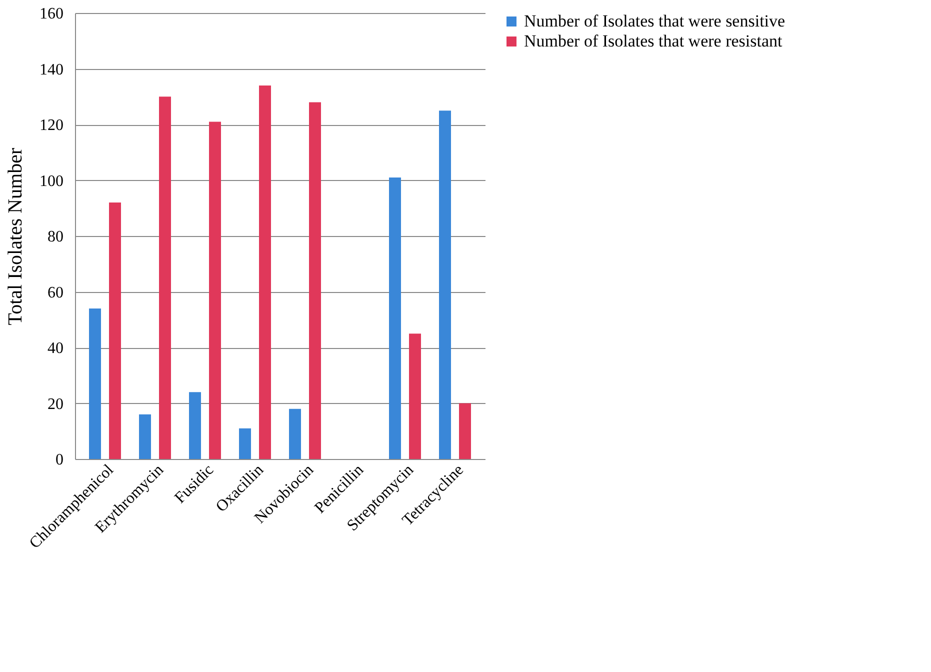  I want to click on y-tick-label: 80, so click(56, 237).